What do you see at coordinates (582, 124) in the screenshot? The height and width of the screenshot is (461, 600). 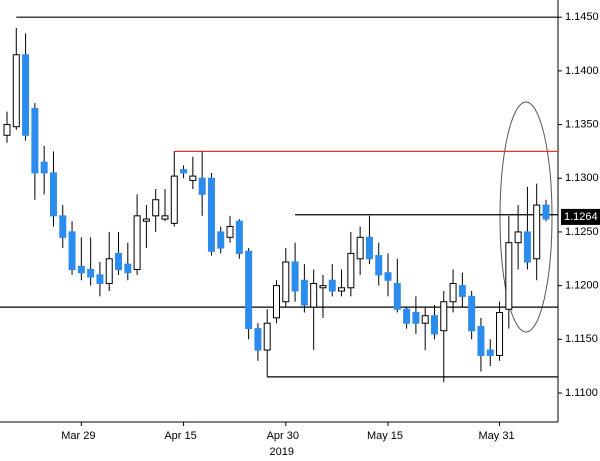 I see `y-tick-label: 1.1350` at bounding box center [582, 124].